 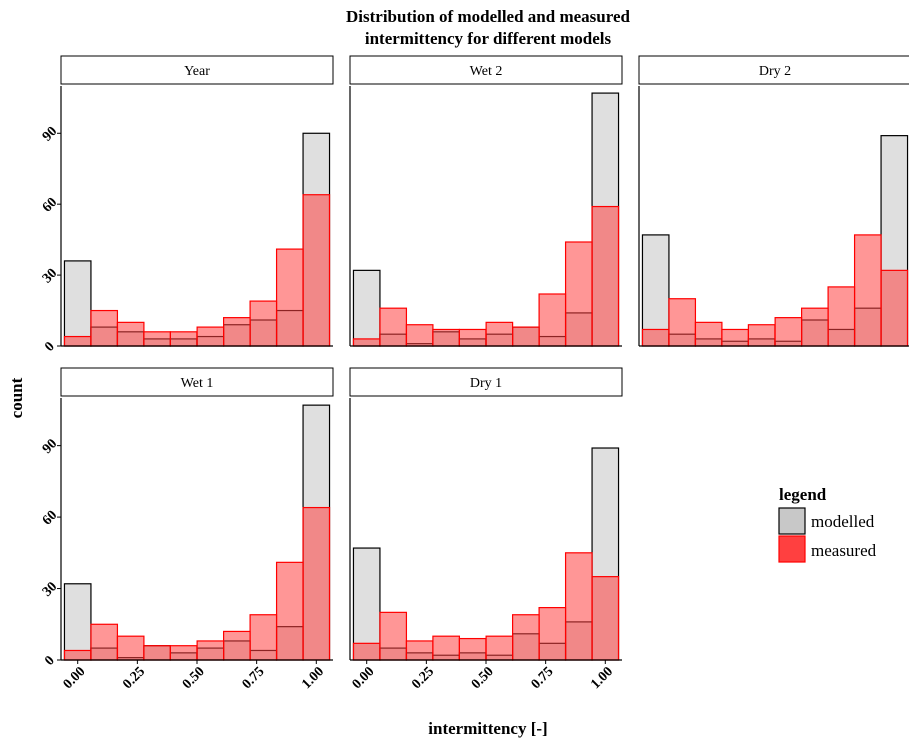 I want to click on legend-title: legend, so click(x=803, y=494).